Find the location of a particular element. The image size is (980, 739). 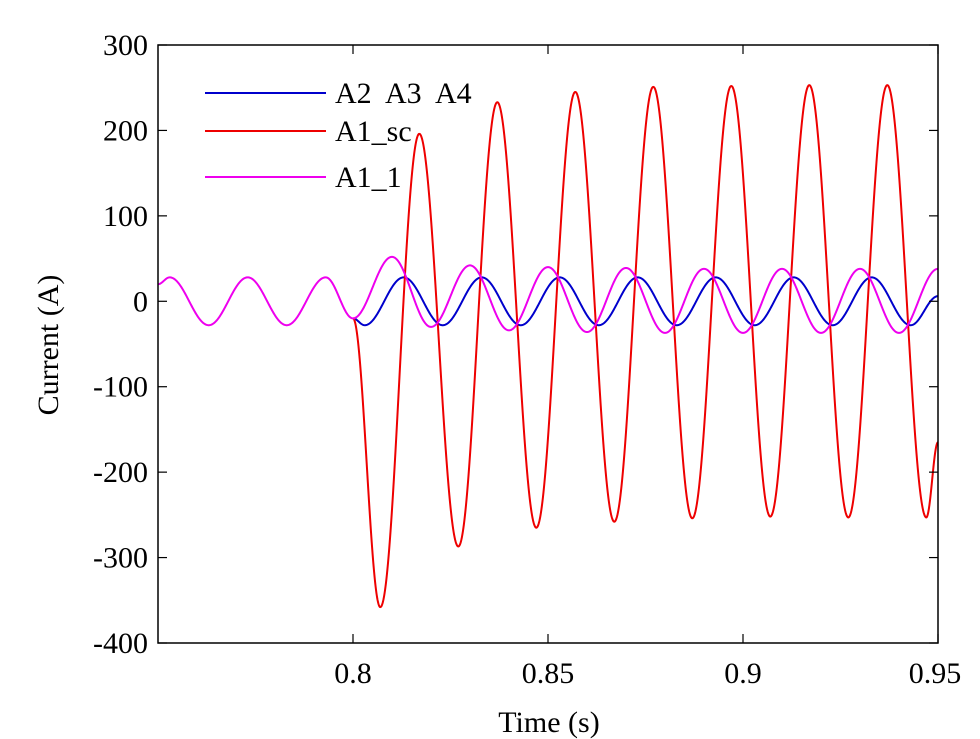

y-axis-title: Current (A) is located at coordinates (48, 345).